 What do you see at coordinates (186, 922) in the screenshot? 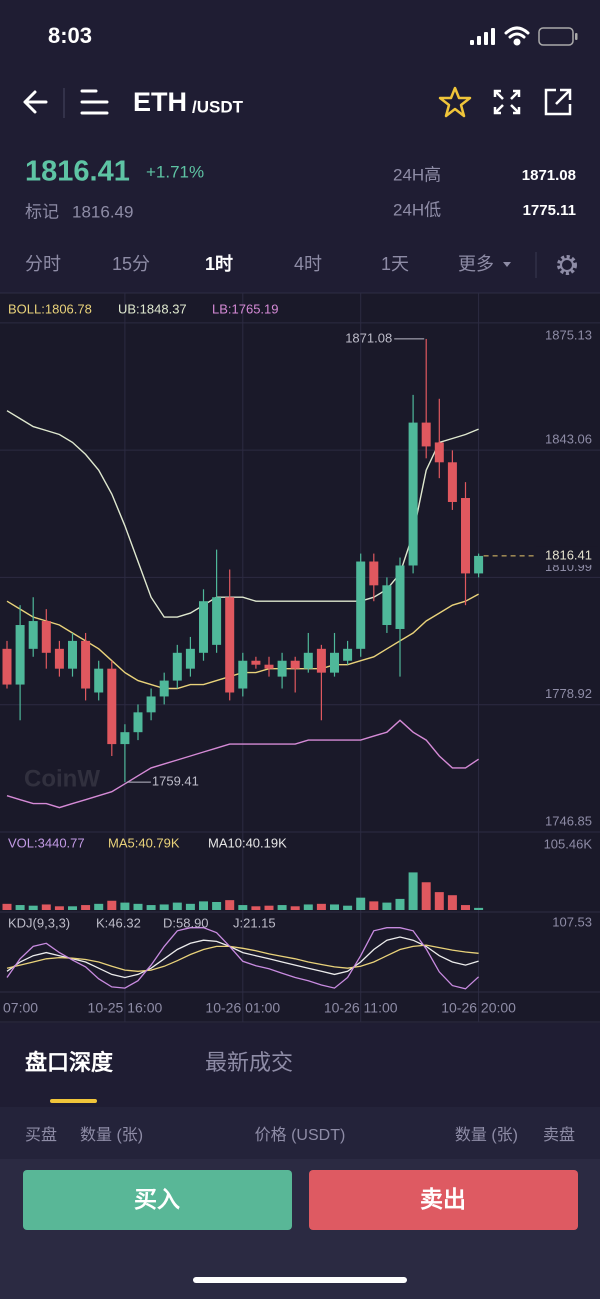
I see `legend-label: D:58.90` at bounding box center [186, 922].